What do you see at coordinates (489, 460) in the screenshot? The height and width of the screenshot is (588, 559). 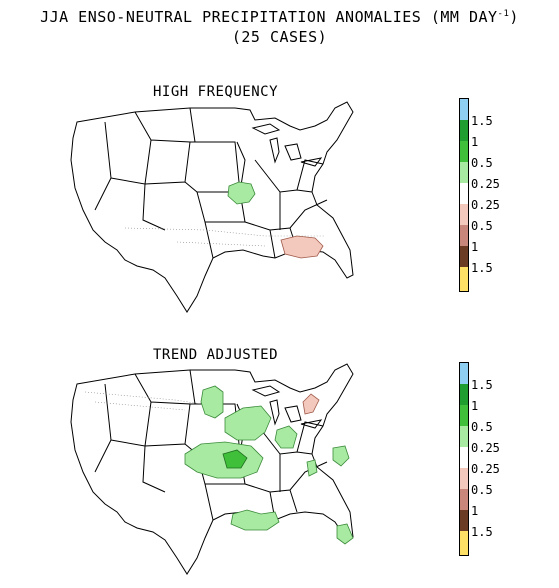 I see `legend-trend-adjusted: 1.5 1 0.5 0.25 0.25 0.5 1 1.5` at bounding box center [489, 460].